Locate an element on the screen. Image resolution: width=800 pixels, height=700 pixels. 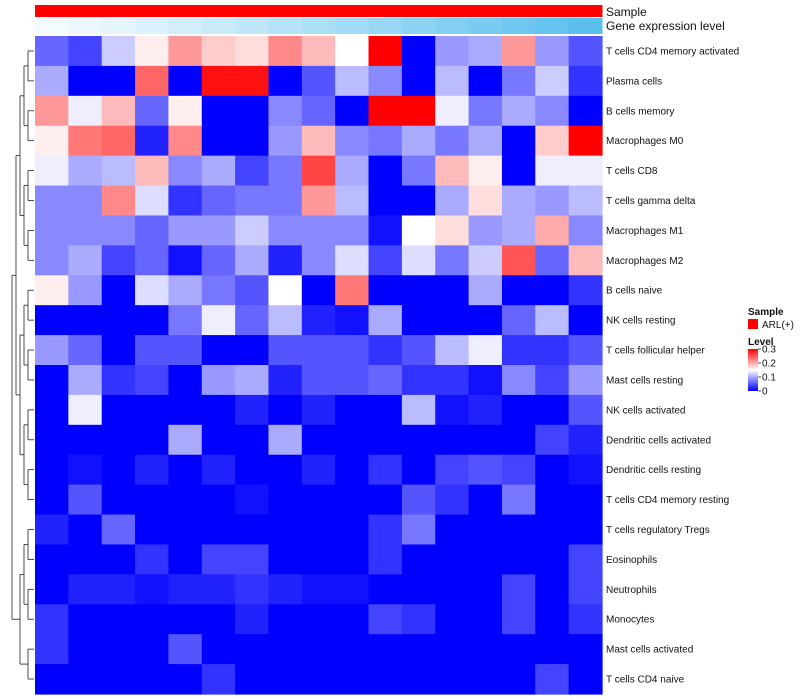
row-label: Eosinophils is located at coordinates (631, 560).